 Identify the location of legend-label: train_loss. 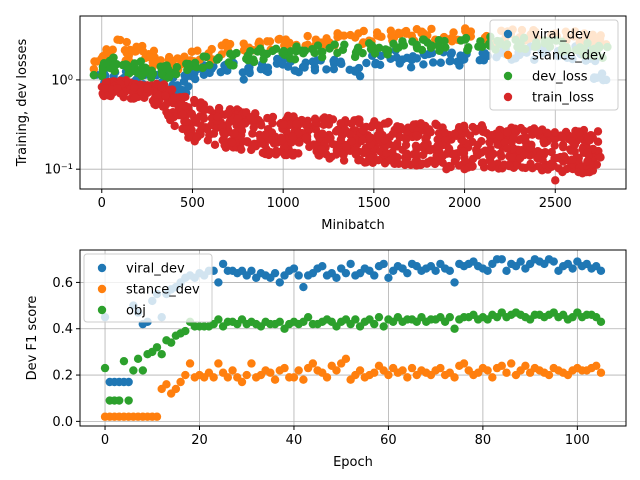
(563, 98).